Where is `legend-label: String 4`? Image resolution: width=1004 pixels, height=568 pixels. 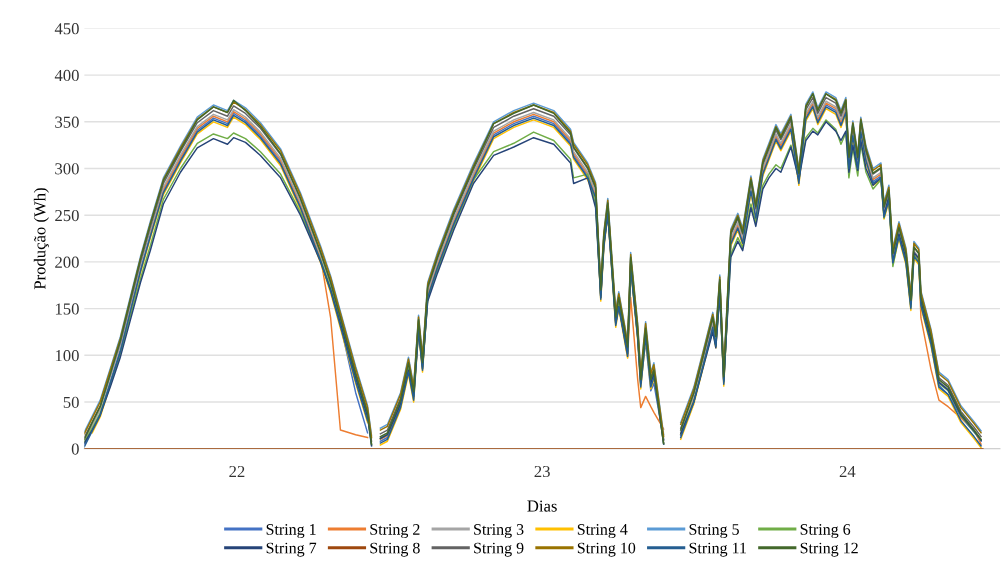
legend-label: String 4 is located at coordinates (602, 531).